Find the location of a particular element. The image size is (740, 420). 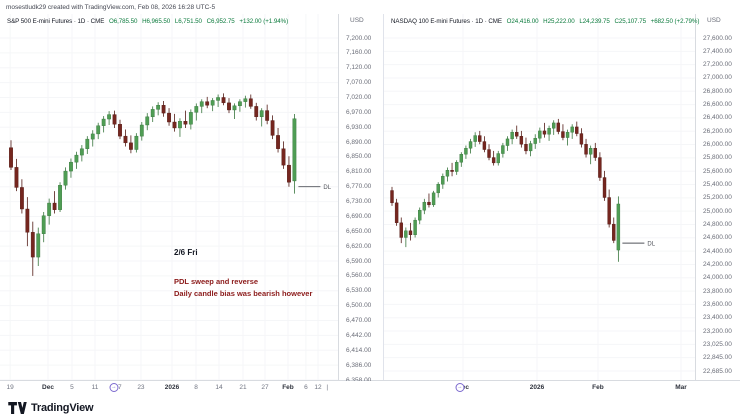

time-tick-label: 2026 is located at coordinates (172, 387).